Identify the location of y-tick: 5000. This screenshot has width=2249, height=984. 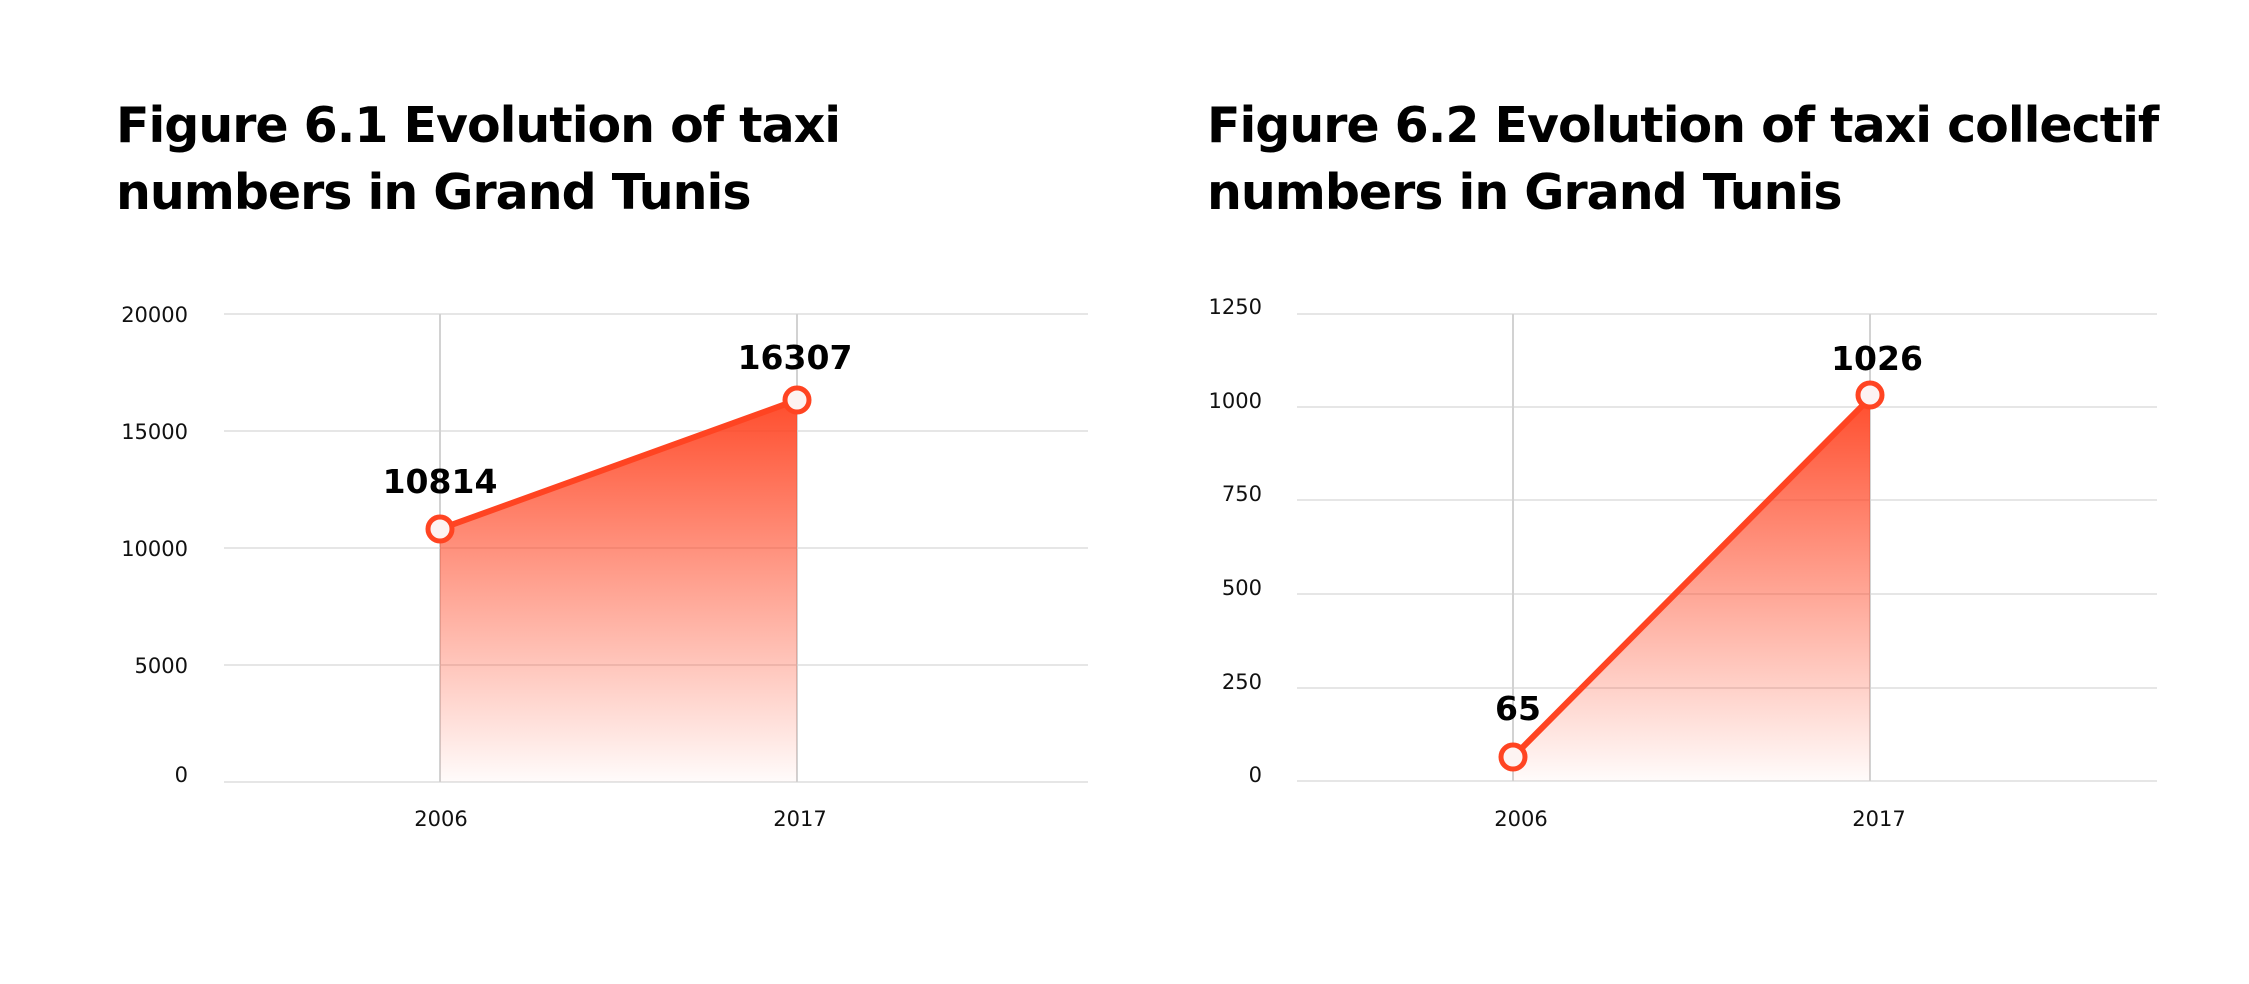
(161, 666).